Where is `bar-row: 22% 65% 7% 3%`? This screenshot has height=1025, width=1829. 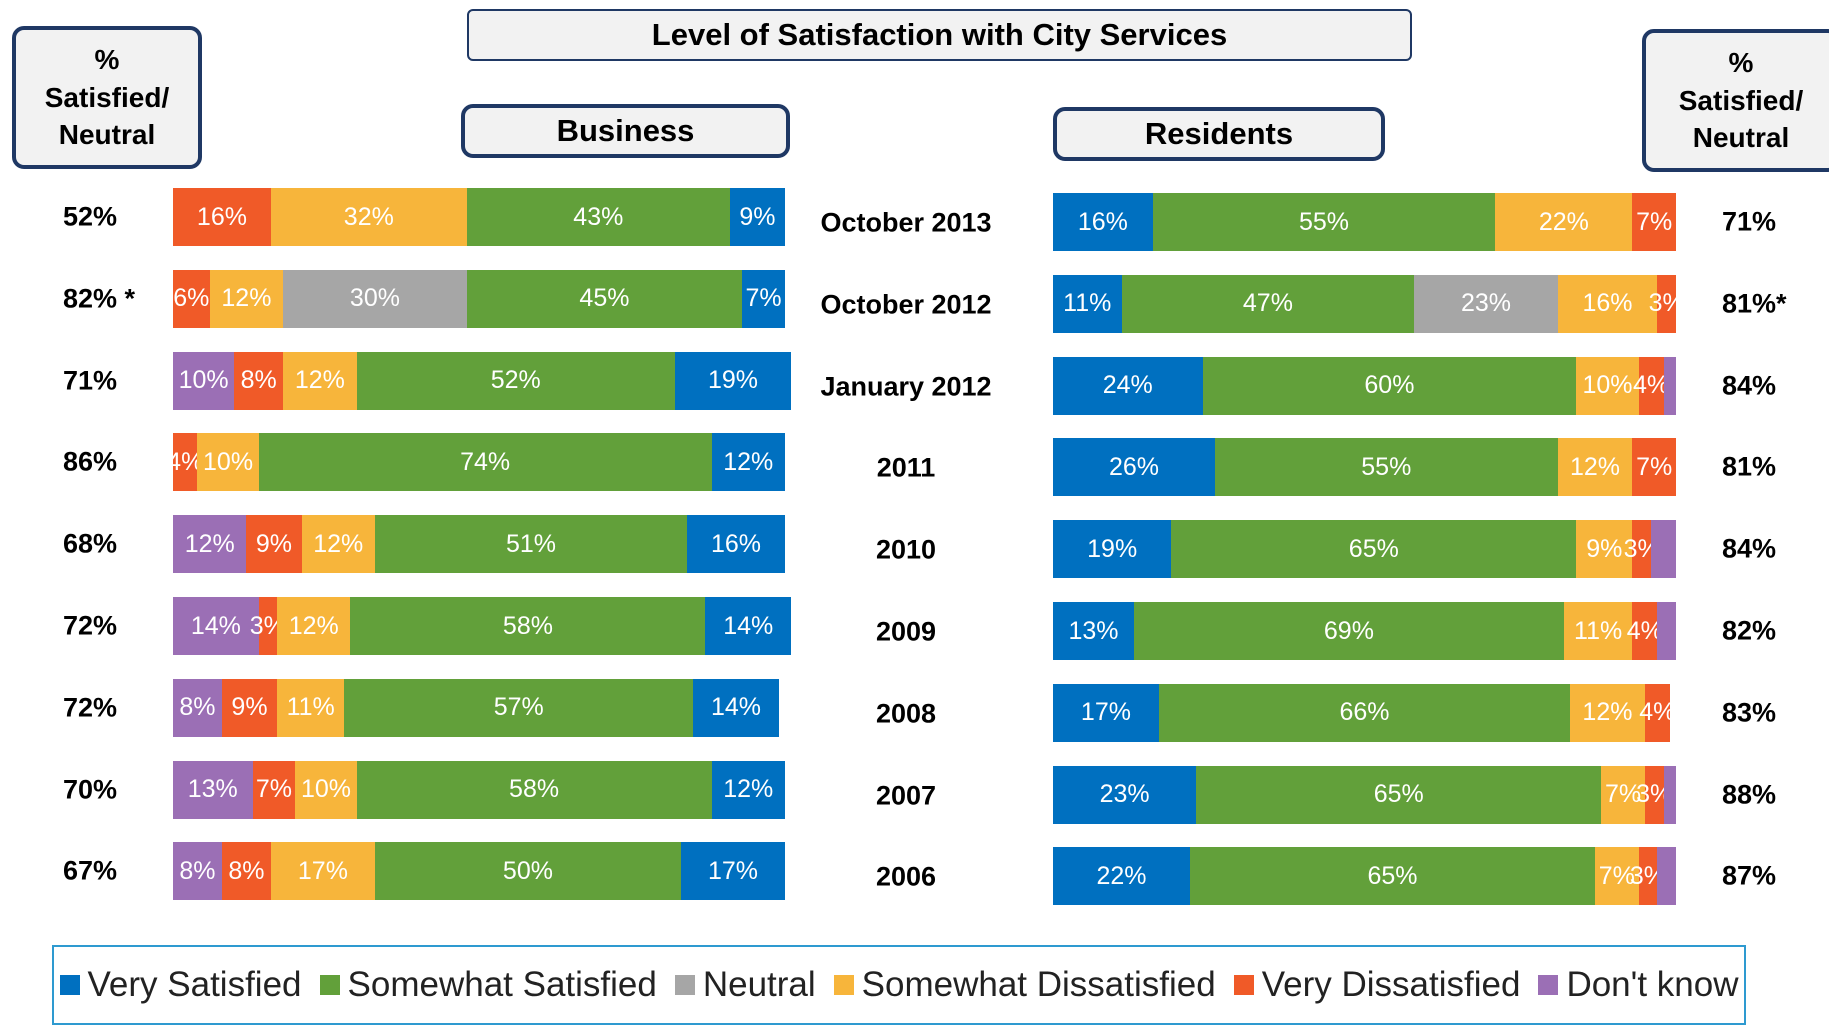 bar-row: 22% 65% 7% 3% is located at coordinates (1364, 876).